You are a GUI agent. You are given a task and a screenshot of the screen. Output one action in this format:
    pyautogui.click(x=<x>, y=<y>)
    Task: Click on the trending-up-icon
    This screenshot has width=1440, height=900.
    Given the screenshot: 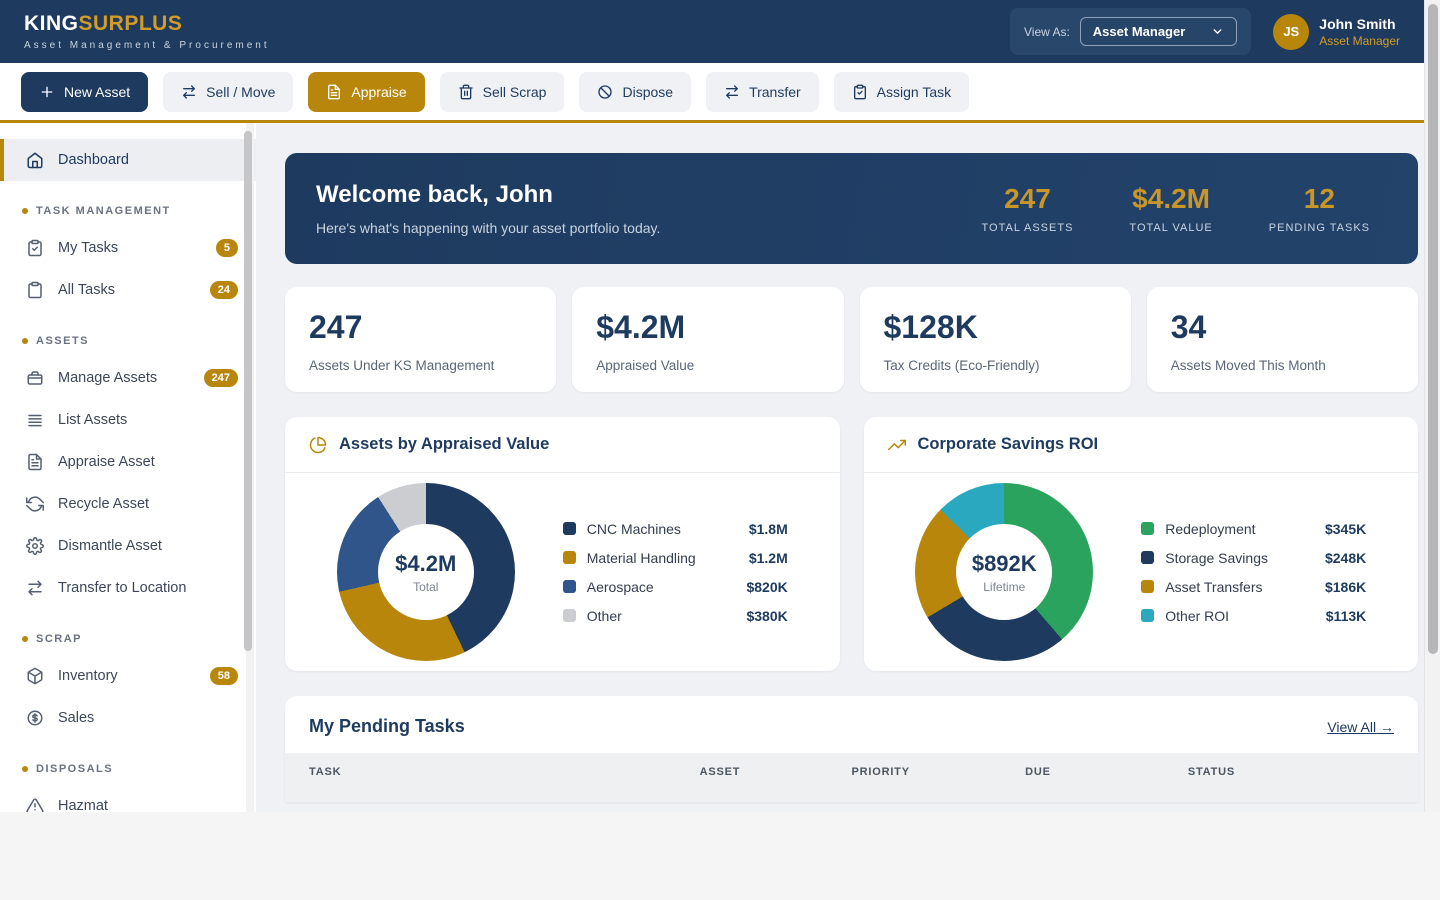 What is the action you would take?
    pyautogui.click(x=896, y=444)
    